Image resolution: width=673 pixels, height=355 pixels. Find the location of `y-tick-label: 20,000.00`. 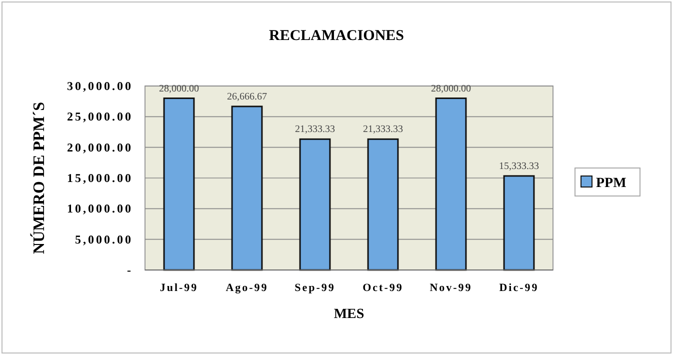

y-tick-label: 20,000.00 is located at coordinates (100, 147).